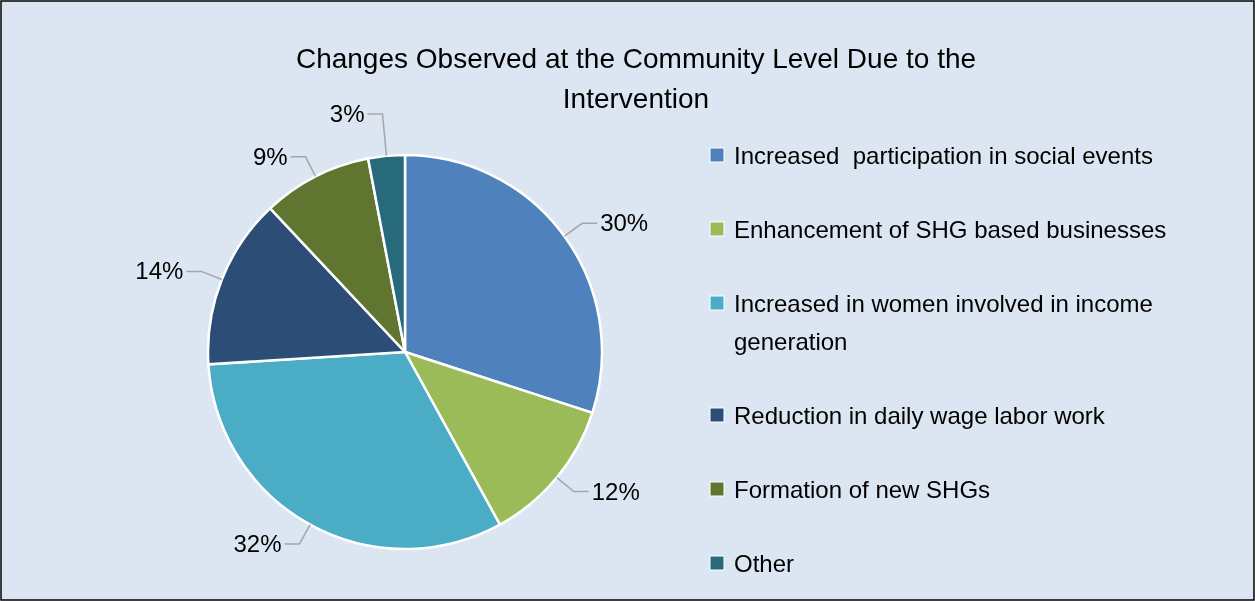 This screenshot has width=1255, height=601. I want to click on data-label: 9%, so click(270, 156).